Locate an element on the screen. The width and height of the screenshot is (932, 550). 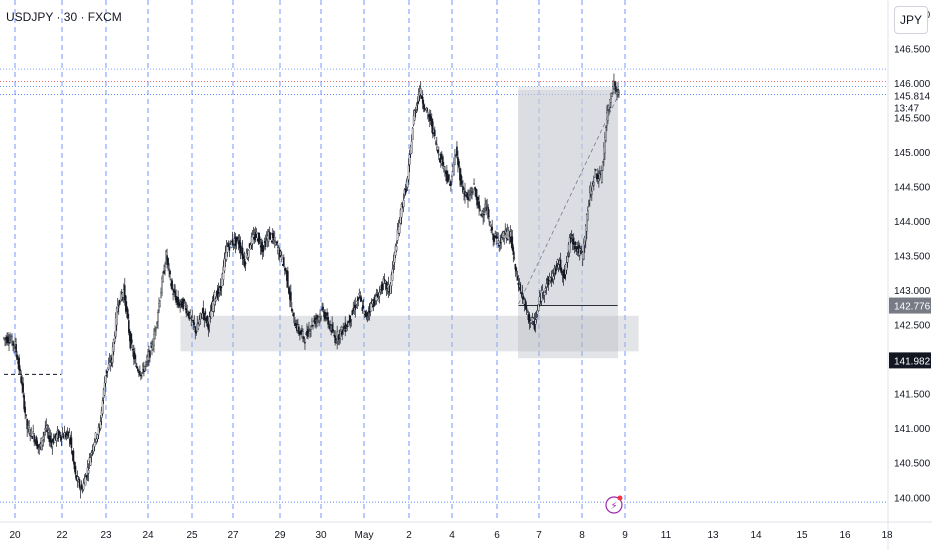
price-tick: 145.500 is located at coordinates (912, 118).